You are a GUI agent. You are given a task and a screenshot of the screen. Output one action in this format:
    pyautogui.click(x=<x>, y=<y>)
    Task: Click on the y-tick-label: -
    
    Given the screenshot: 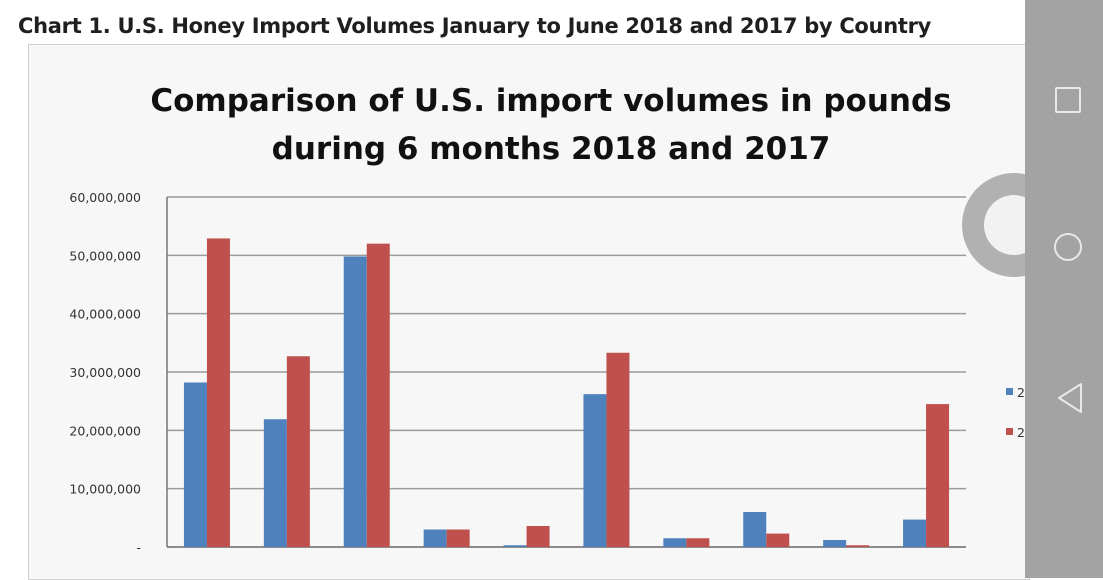 What is the action you would take?
    pyautogui.click(x=138, y=547)
    